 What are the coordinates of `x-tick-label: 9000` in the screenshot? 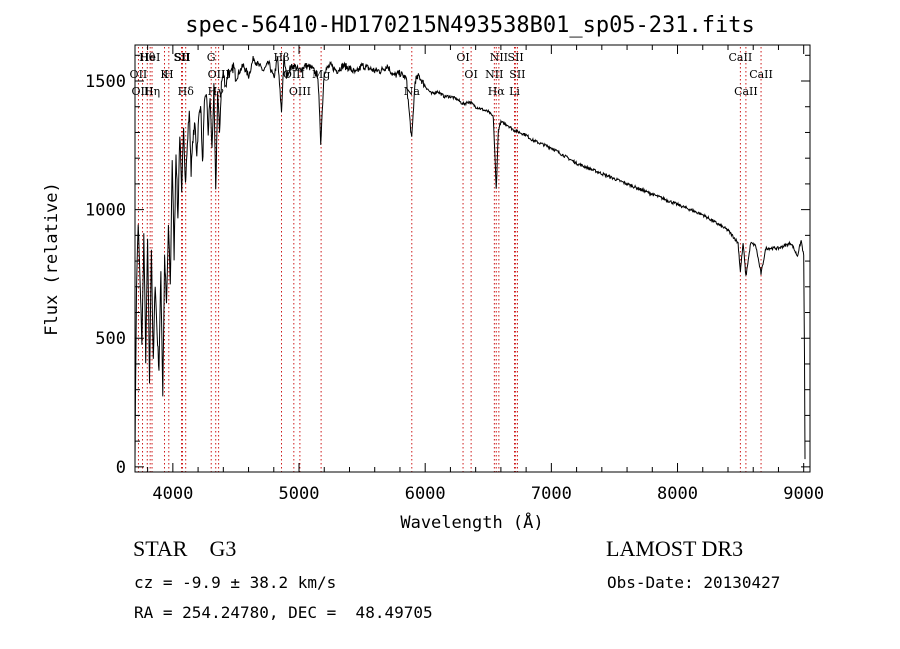 It's located at (803, 494).